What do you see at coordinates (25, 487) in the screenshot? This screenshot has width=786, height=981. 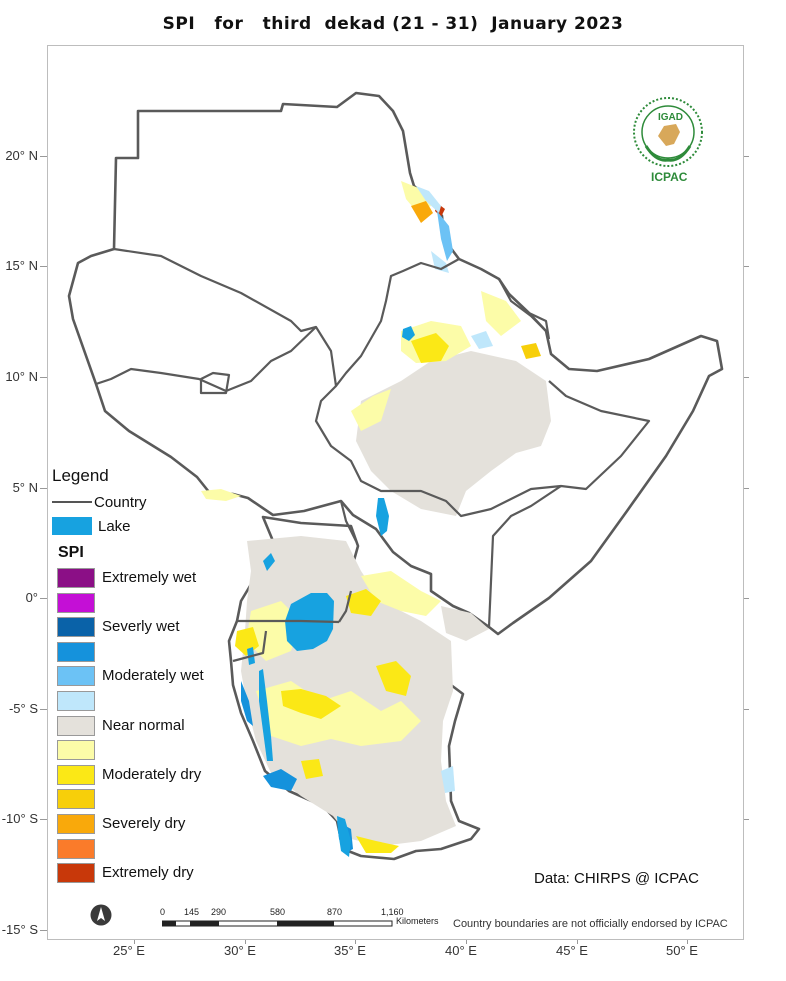 I see `lat-label-5n: 5° N` at bounding box center [25, 487].